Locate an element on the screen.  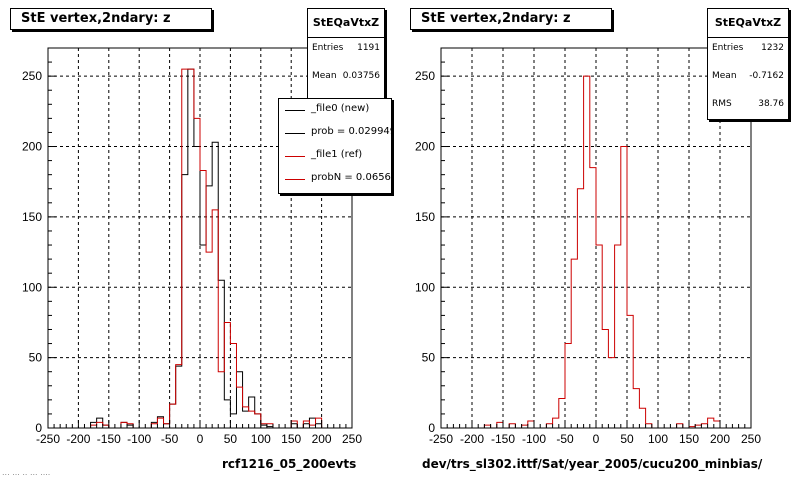
legend-label: prob = 0.029949 is located at coordinates (351, 131).